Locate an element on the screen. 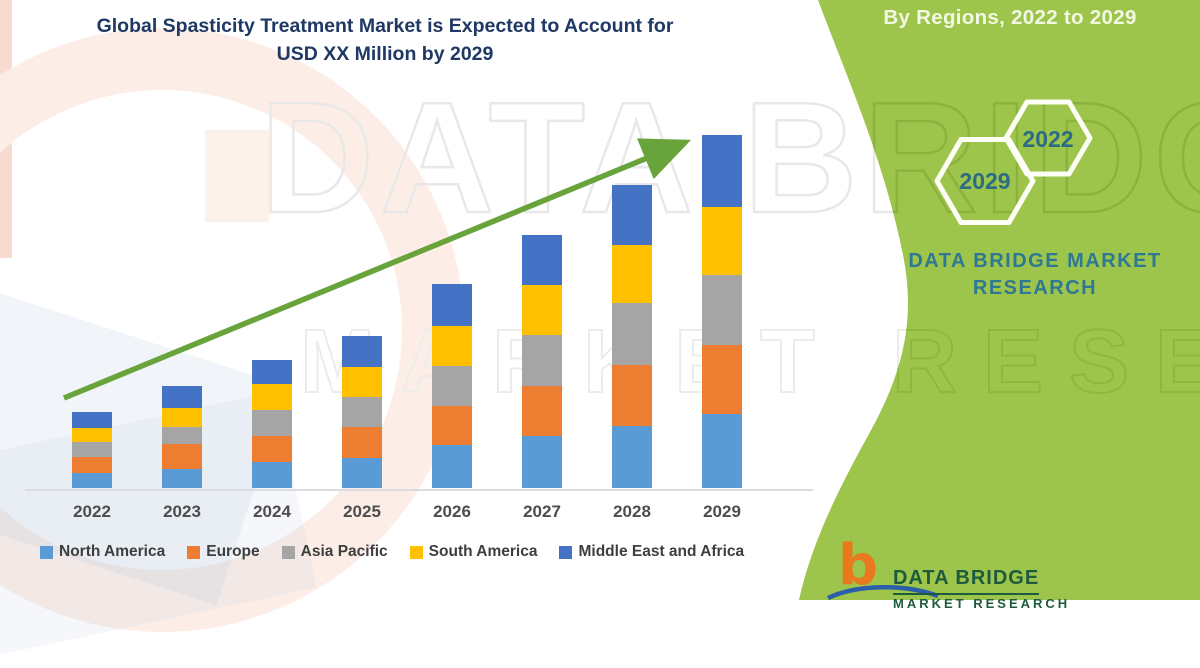 Image resolution: width=1200 pixels, height=668 pixels. x-axis-label-2023: 2023 is located at coordinates (182, 511).